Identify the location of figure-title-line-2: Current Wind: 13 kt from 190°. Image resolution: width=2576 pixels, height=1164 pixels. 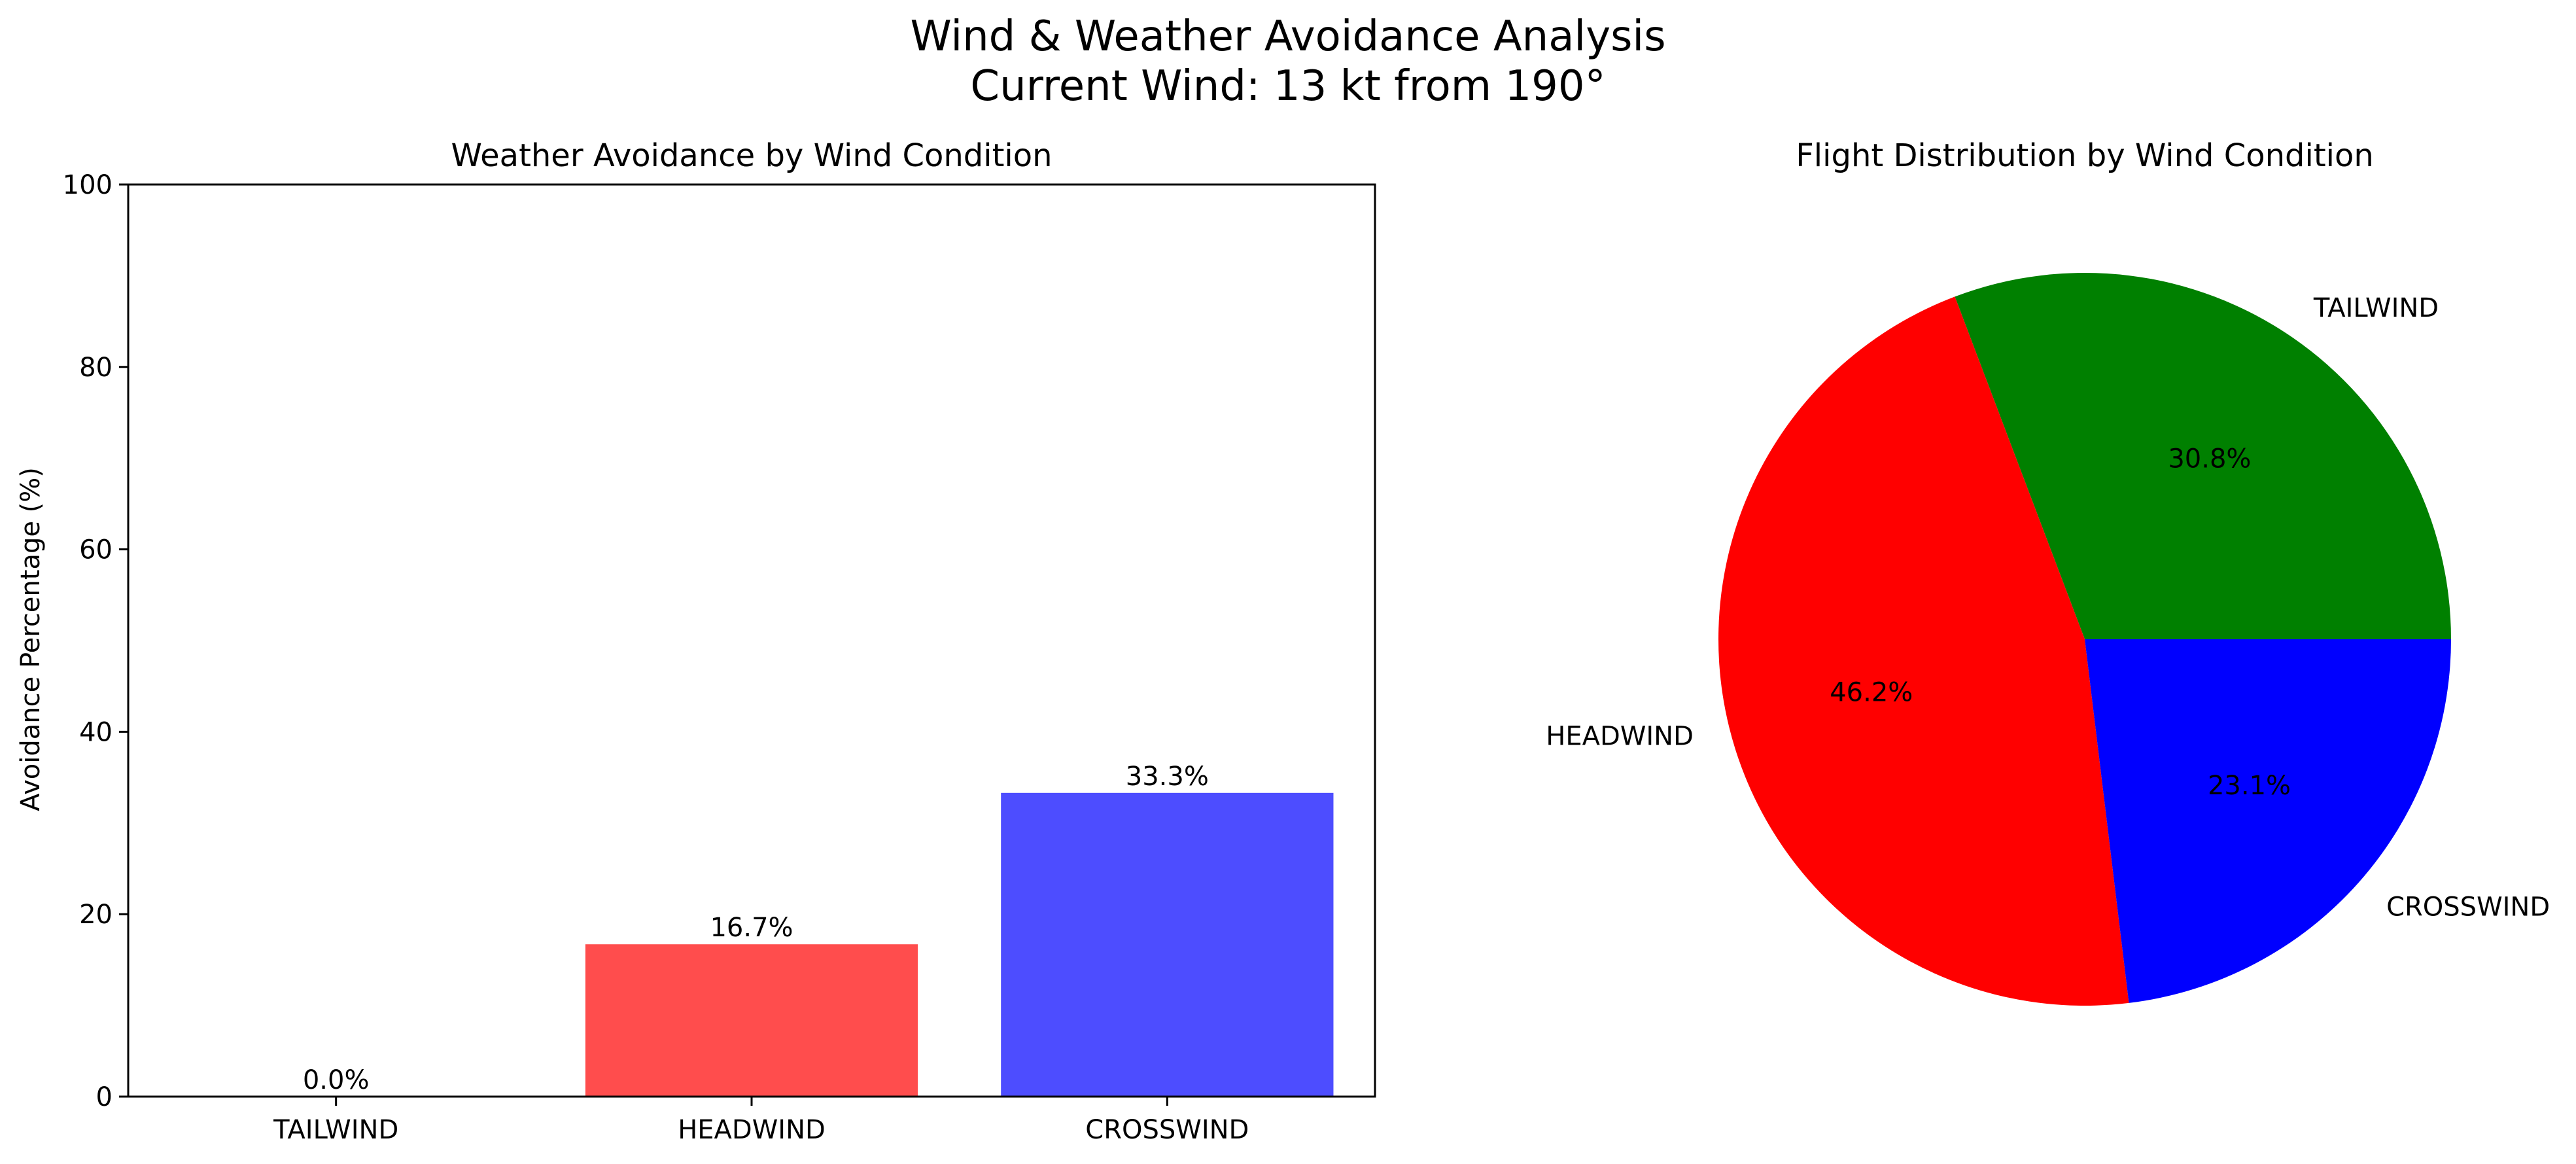
(1288, 86).